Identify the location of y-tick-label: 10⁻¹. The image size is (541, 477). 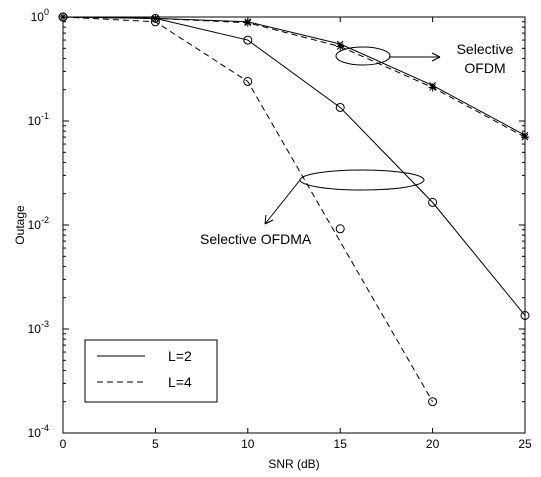
(38, 119).